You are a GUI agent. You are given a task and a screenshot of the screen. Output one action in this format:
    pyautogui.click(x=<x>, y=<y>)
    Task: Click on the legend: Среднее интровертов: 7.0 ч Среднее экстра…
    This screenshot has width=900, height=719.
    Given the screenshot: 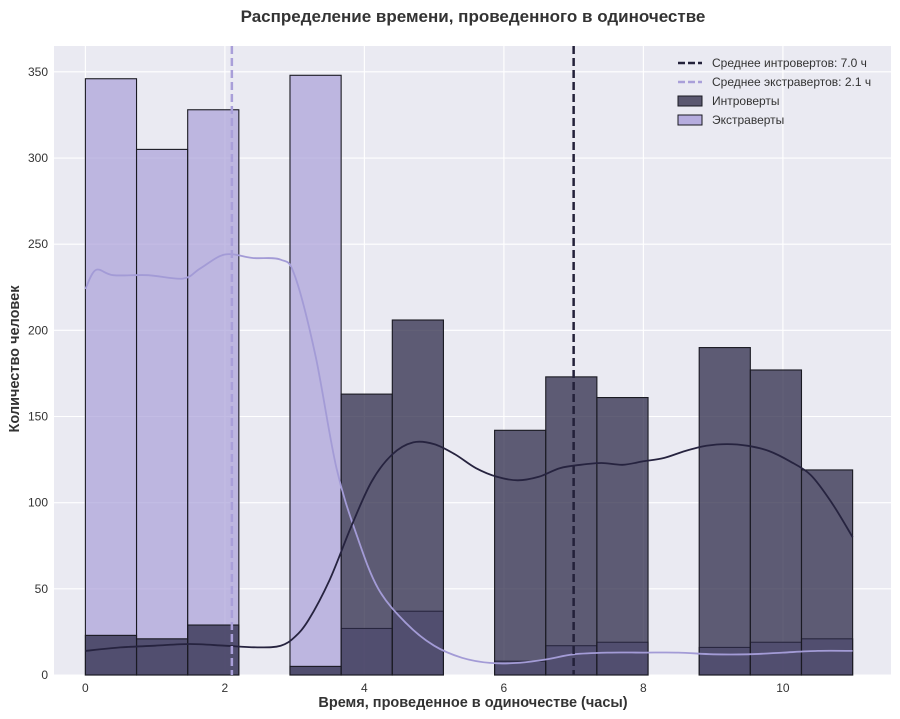 What is the action you would take?
    pyautogui.click(x=774, y=91)
    